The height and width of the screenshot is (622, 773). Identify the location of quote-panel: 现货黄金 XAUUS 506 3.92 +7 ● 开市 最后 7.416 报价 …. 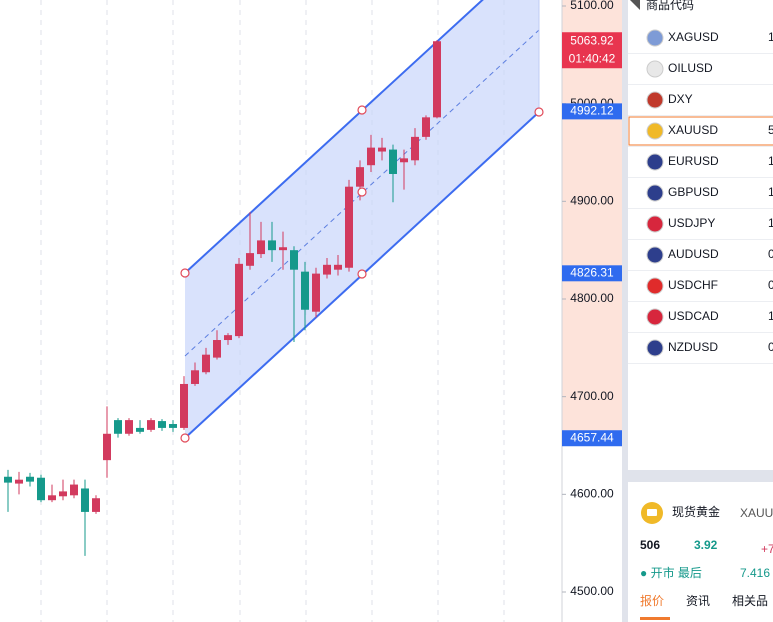
(706, 561).